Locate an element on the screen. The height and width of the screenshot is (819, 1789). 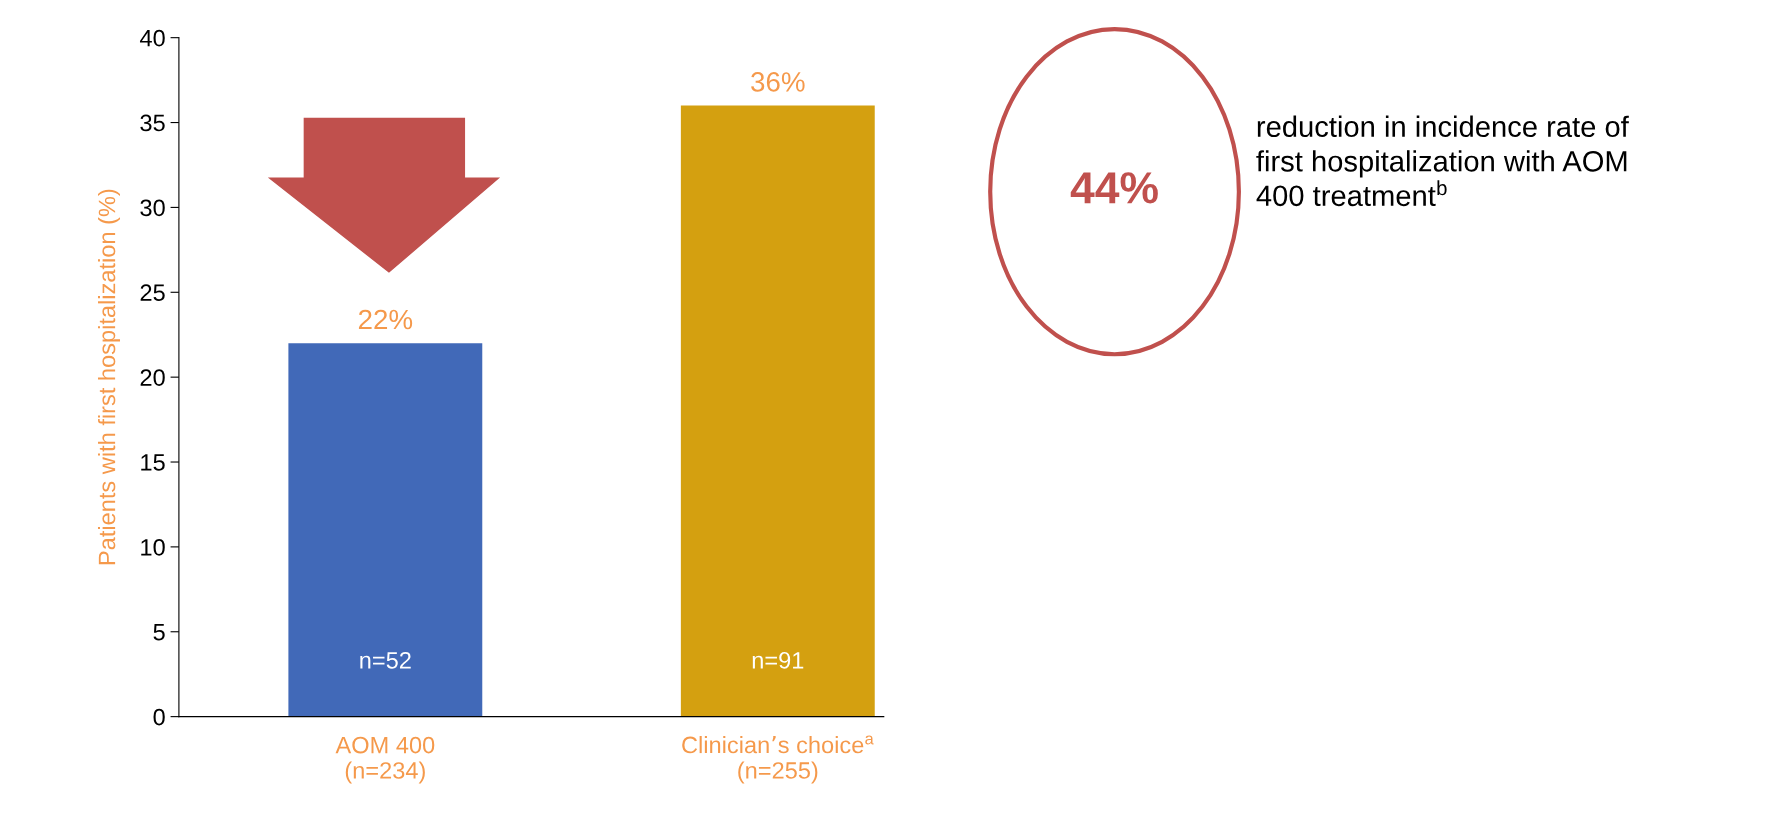
category-label: Clinician’s choice$^{a}$ (n=255) is located at coordinates (778, 759).